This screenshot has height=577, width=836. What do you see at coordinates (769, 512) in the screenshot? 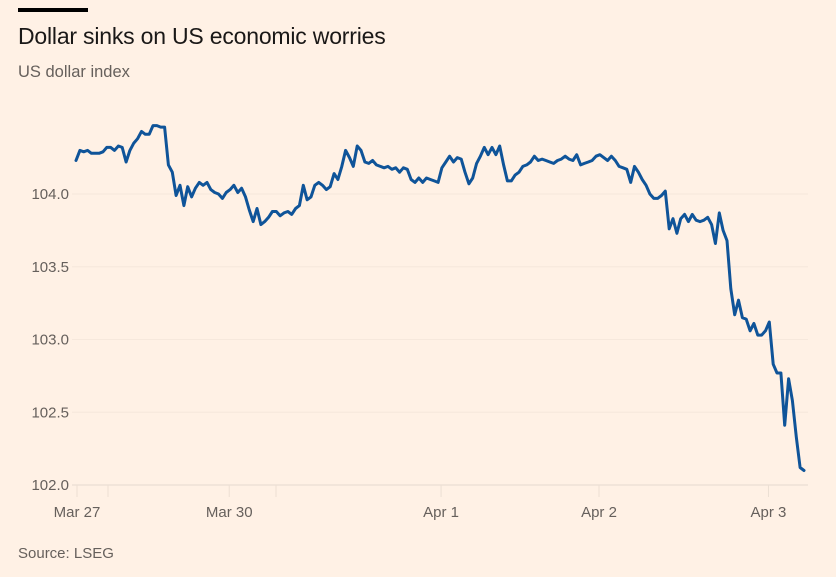
I see `x-tick-label: Apr 3` at bounding box center [769, 512].